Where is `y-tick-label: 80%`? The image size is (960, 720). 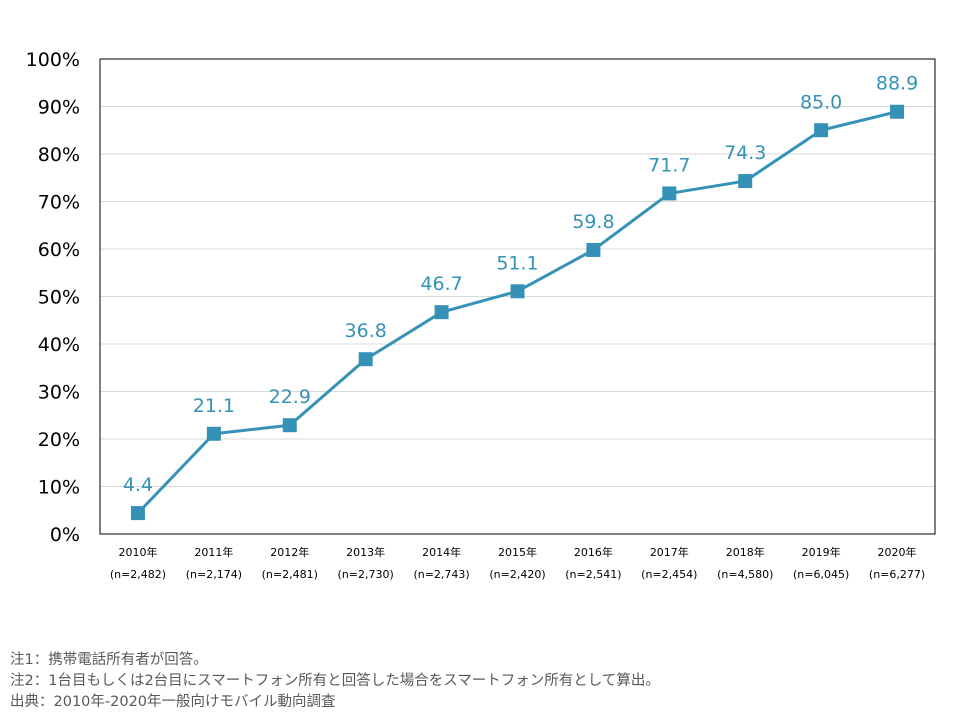 y-tick-label: 80% is located at coordinates (59, 155).